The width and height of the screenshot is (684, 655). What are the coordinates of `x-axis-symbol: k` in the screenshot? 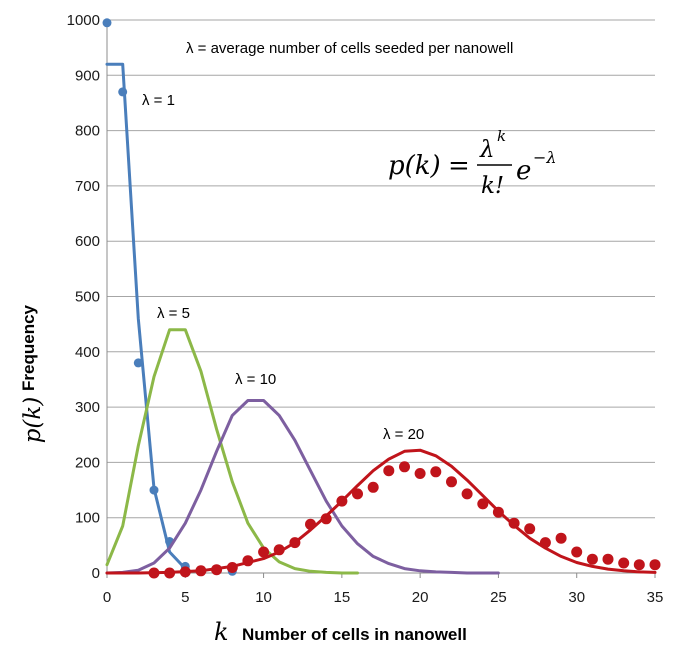 It's located at (221, 632).